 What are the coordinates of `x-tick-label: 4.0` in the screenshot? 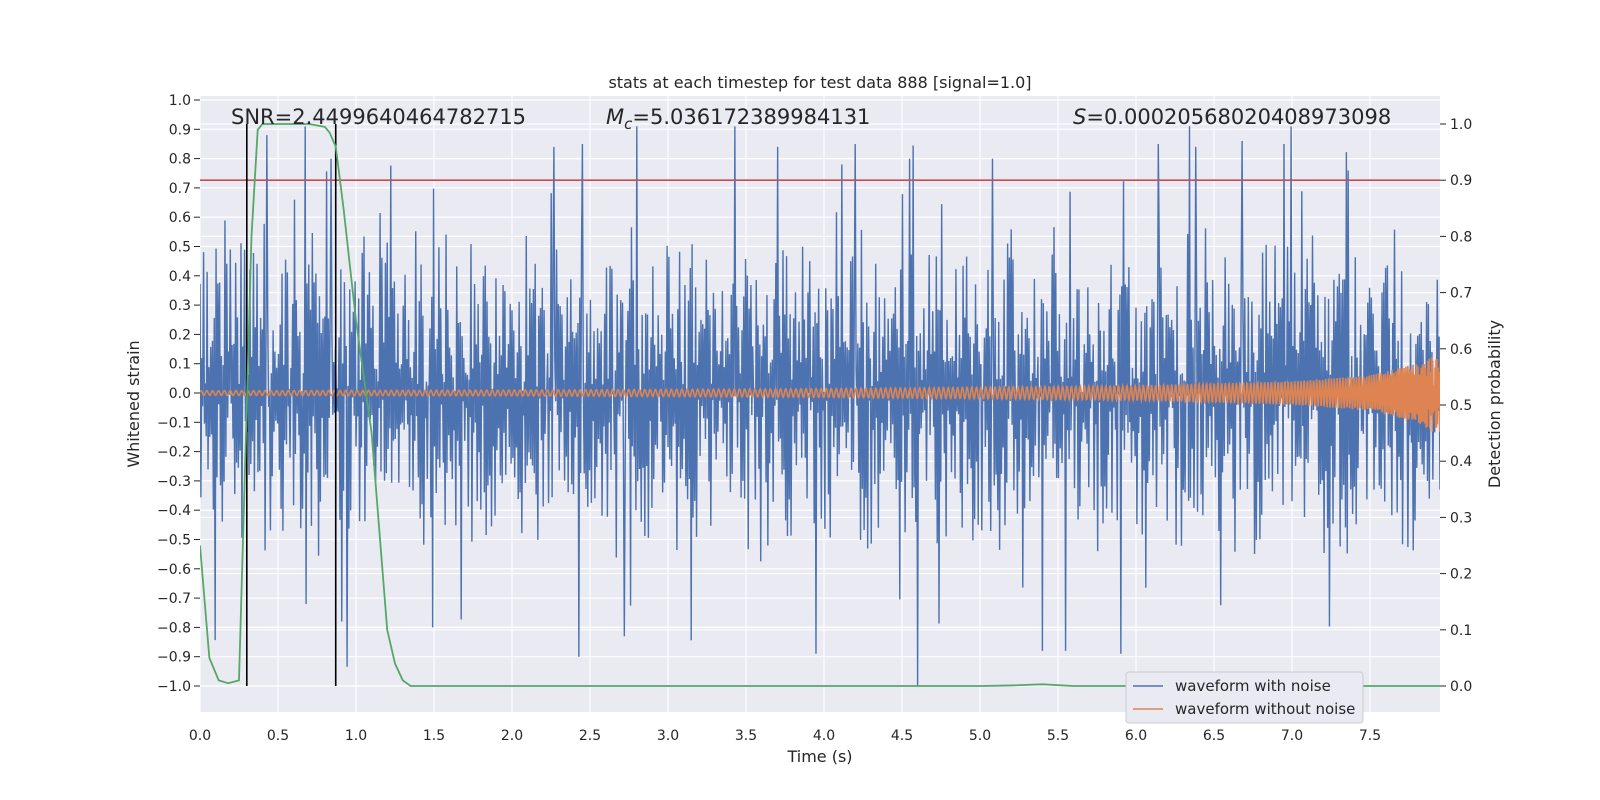 It's located at (824, 736).